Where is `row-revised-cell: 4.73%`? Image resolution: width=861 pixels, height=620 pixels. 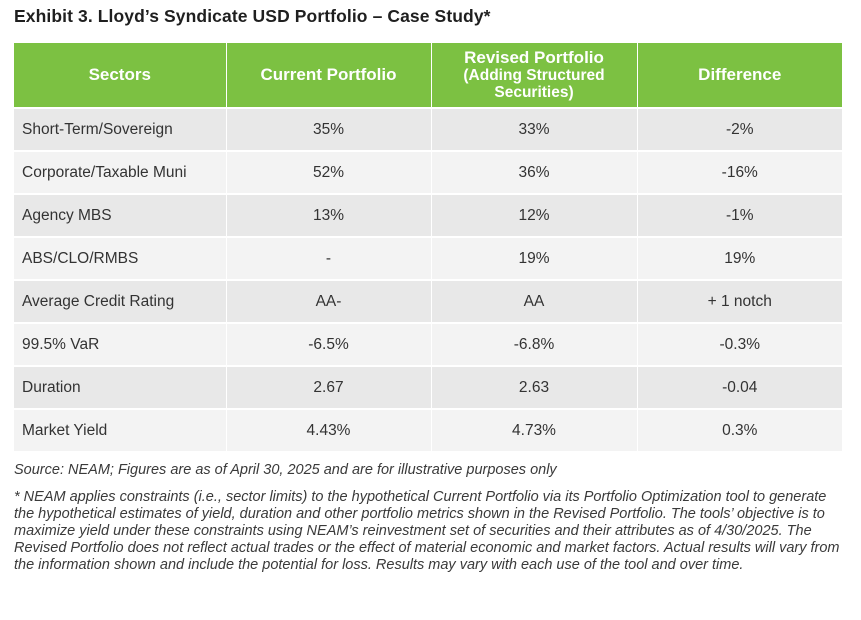 row-revised-cell: 4.73% is located at coordinates (534, 429).